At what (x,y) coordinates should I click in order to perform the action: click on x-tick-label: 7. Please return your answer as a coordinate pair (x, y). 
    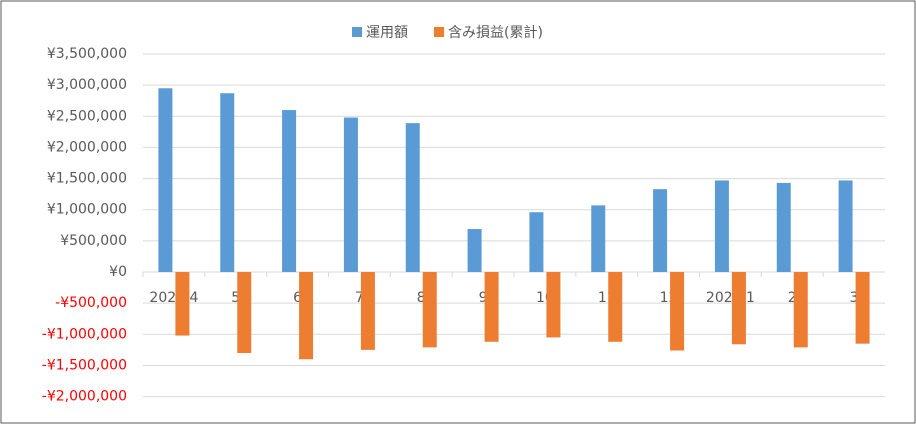
    Looking at the image, I should click on (359, 298).